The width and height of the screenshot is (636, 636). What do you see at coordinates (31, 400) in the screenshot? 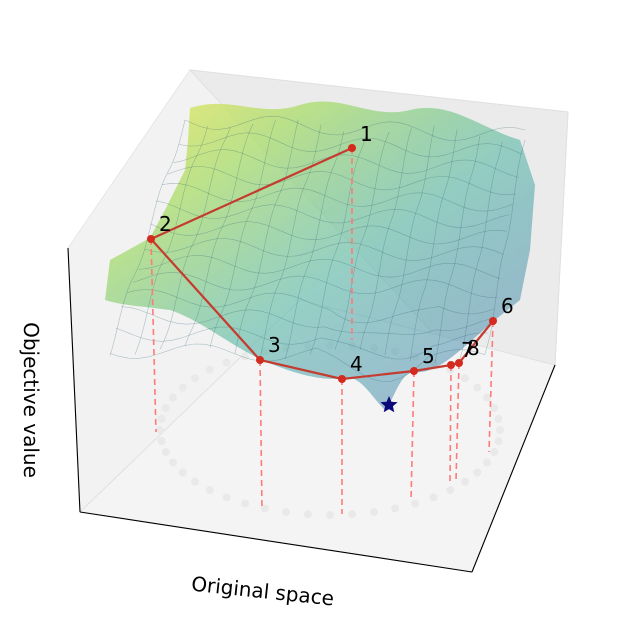
I see `z-axis-label: Objective value` at bounding box center [31, 400].